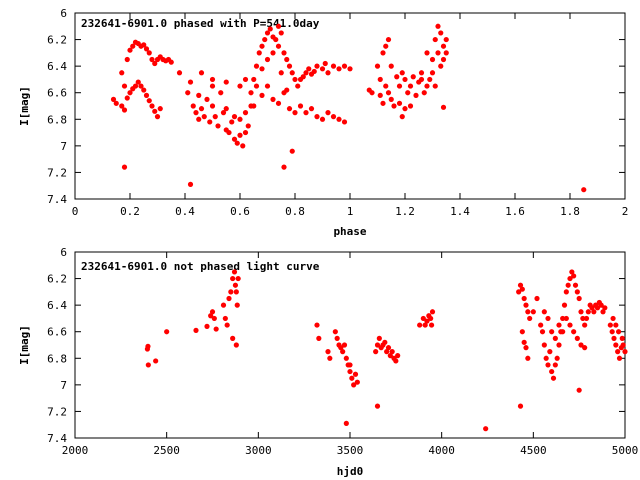  I want to click on y-tick-label: 6.4, so click(57, 66).